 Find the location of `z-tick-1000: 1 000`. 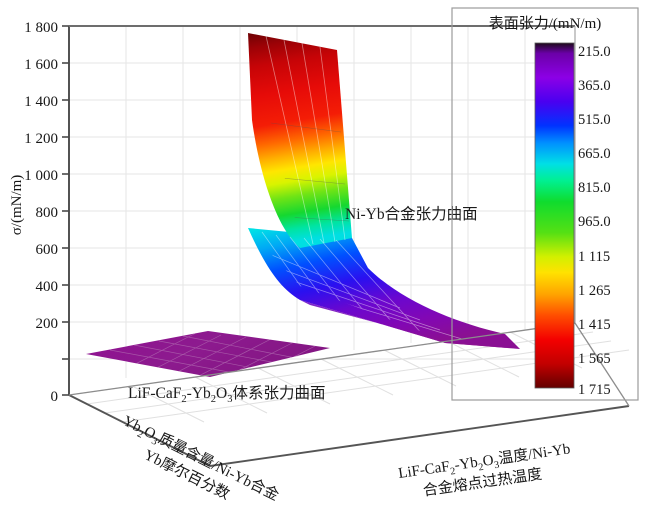

z-tick-1000: 1 000 is located at coordinates (41, 176).